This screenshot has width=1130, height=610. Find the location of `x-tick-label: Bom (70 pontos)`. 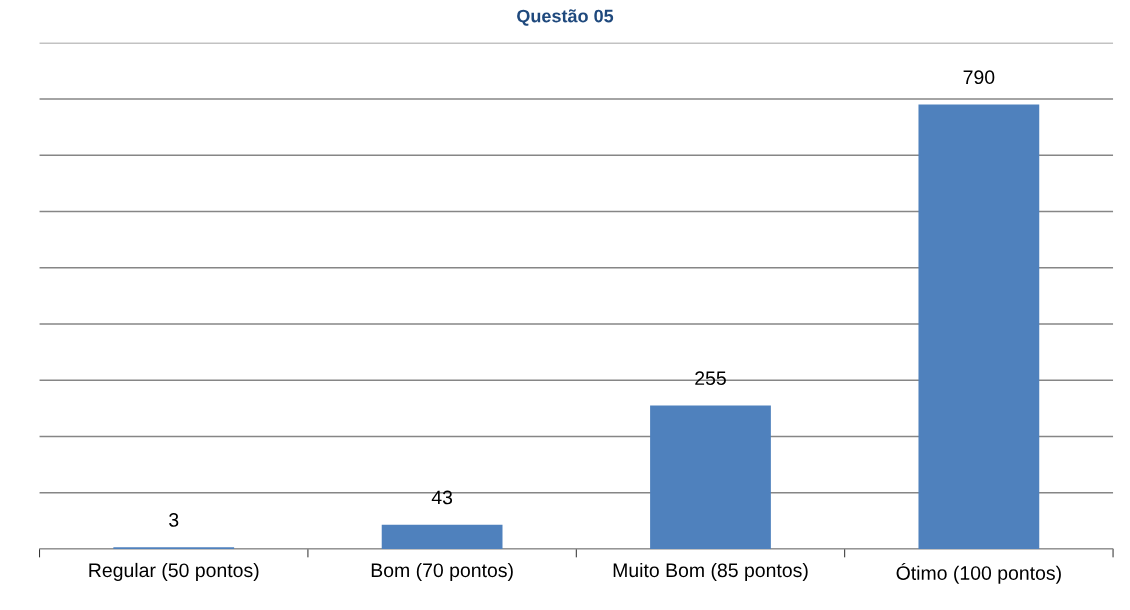

x-tick-label: Bom (70 pontos) is located at coordinates (442, 572).